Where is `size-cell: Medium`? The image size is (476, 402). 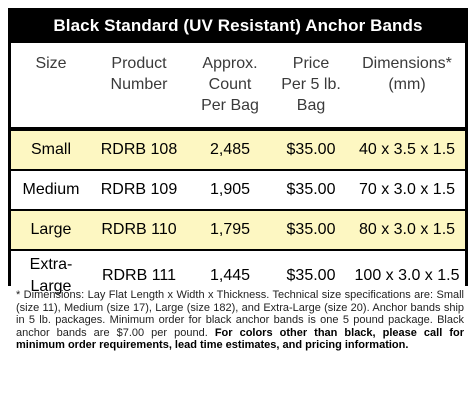
size-cell: Medium is located at coordinates (51, 189).